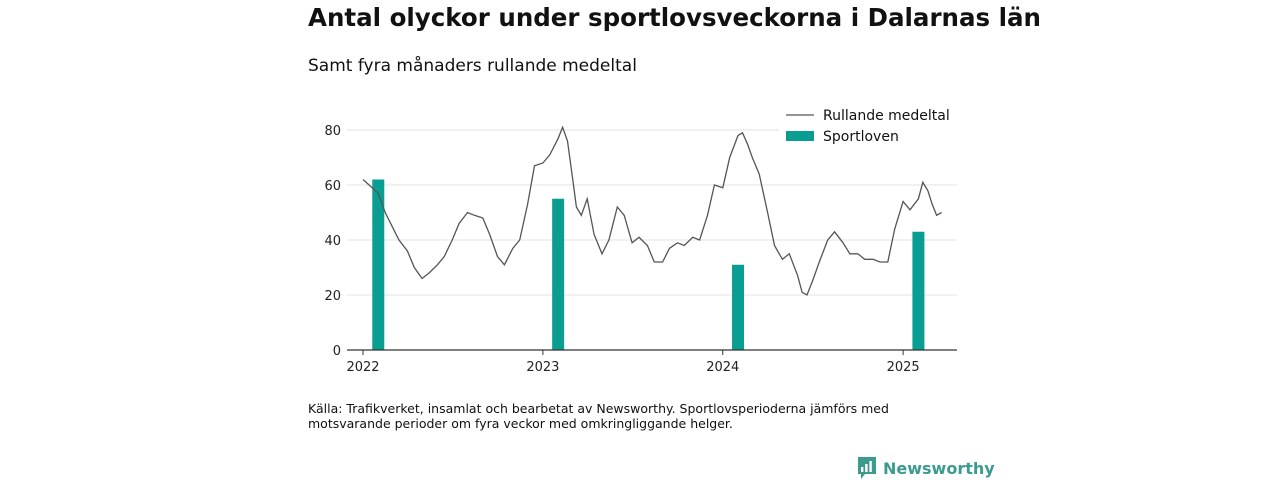 Image resolution: width=1280 pixels, height=480 pixels. Describe the element at coordinates (332, 131) in the screenshot. I see `y-tick-label: 80` at that location.